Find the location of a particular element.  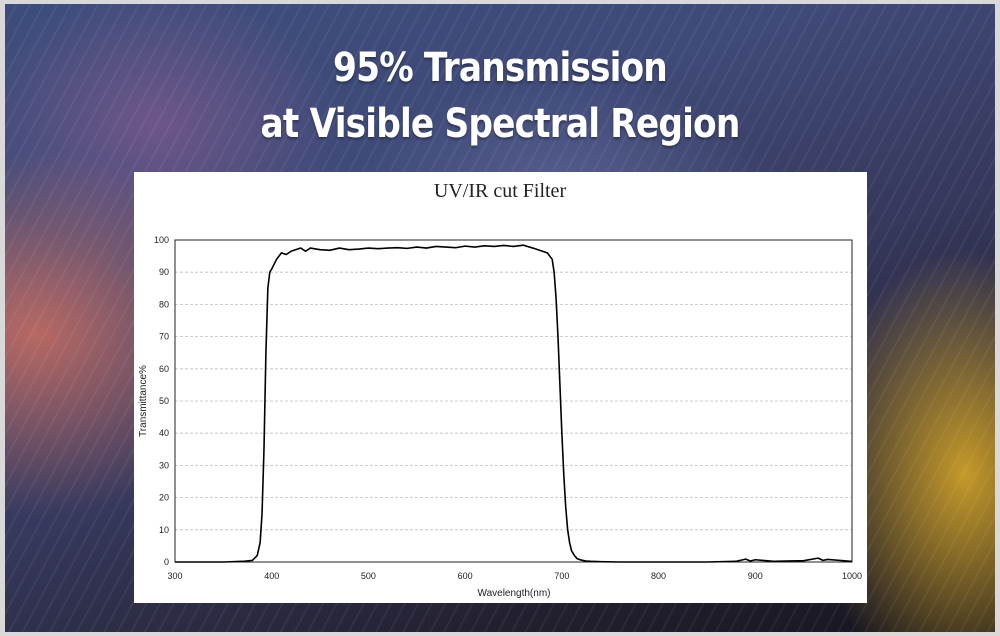

y-axis-label: Transmittance% is located at coordinates (143, 401).